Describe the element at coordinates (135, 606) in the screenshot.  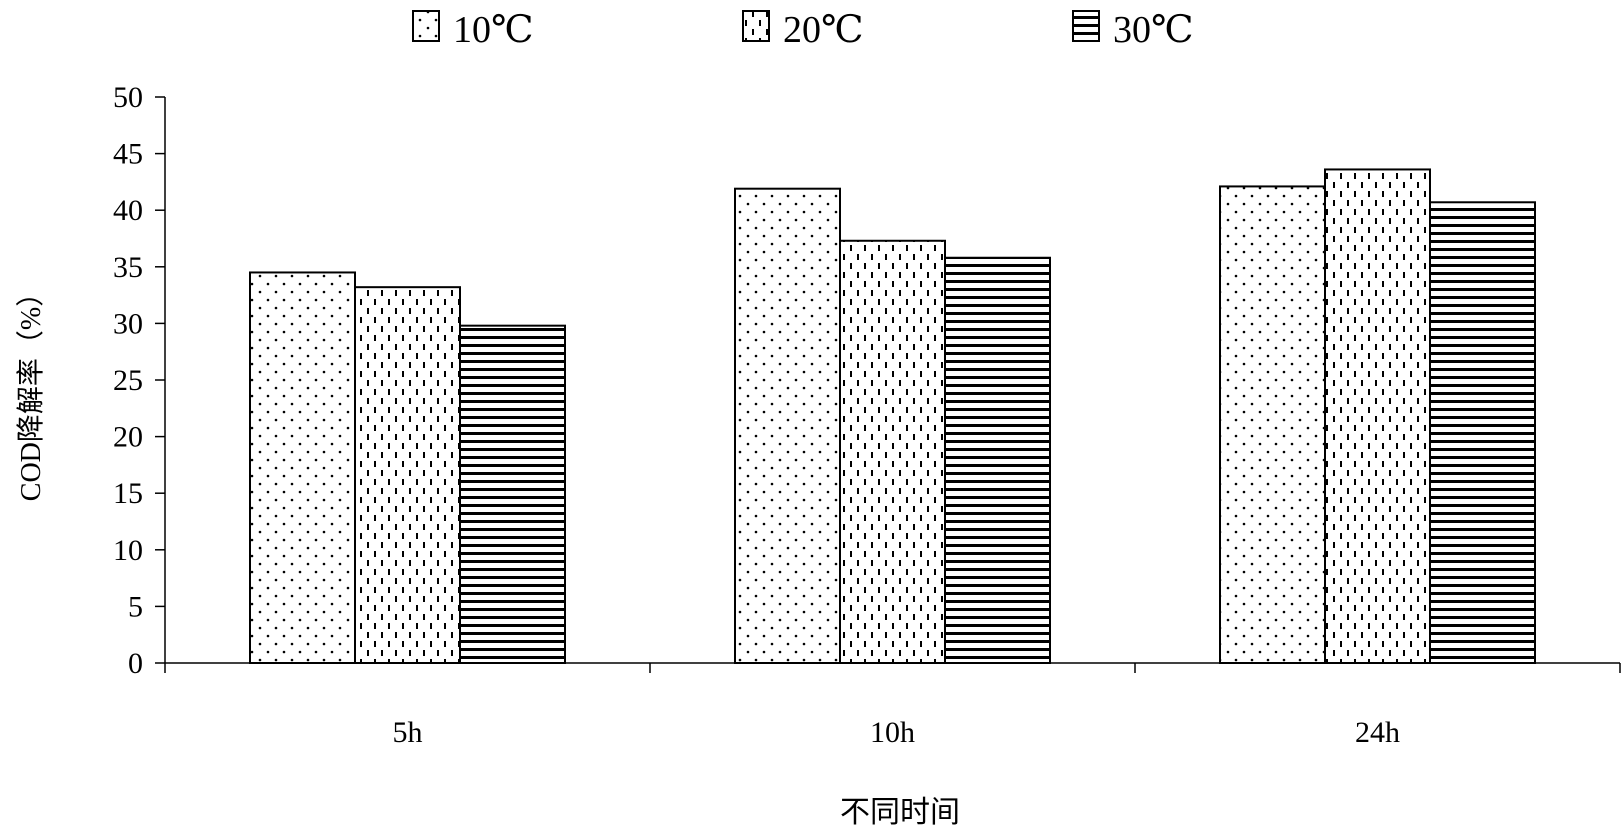
I see `y-tick-label: 5` at that location.